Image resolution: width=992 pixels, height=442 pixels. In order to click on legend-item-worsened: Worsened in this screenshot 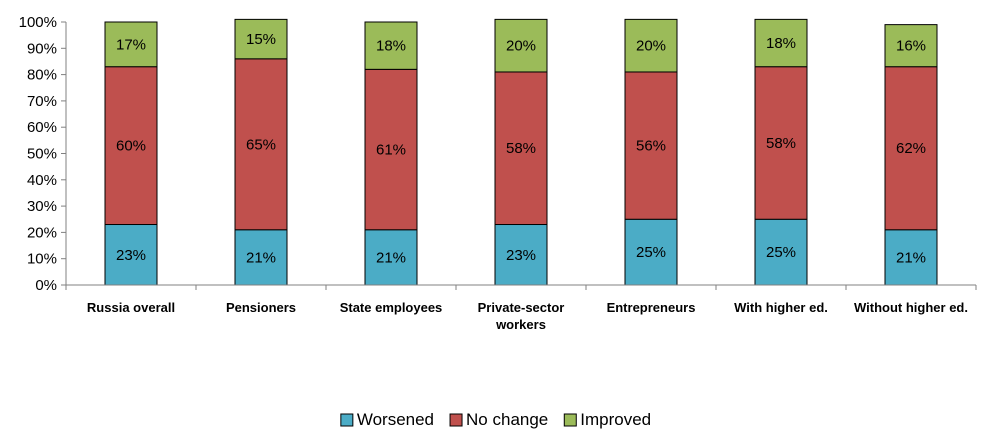, I will do `click(387, 419)`.